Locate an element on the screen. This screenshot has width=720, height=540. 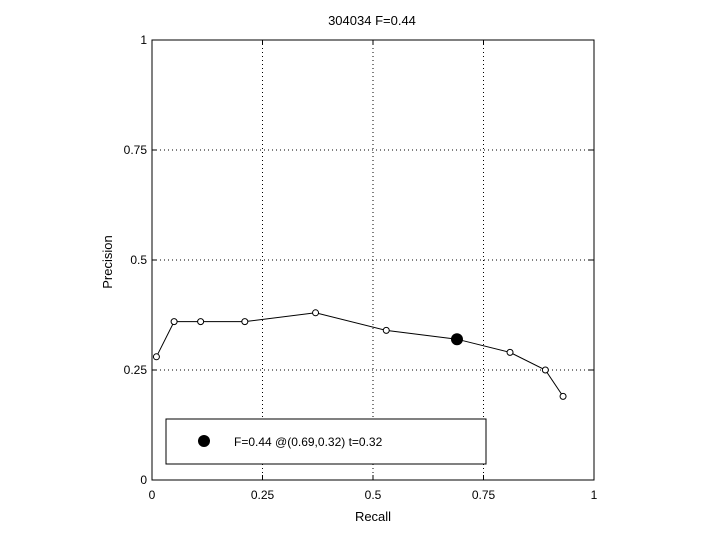
legend-box is located at coordinates (326, 441).